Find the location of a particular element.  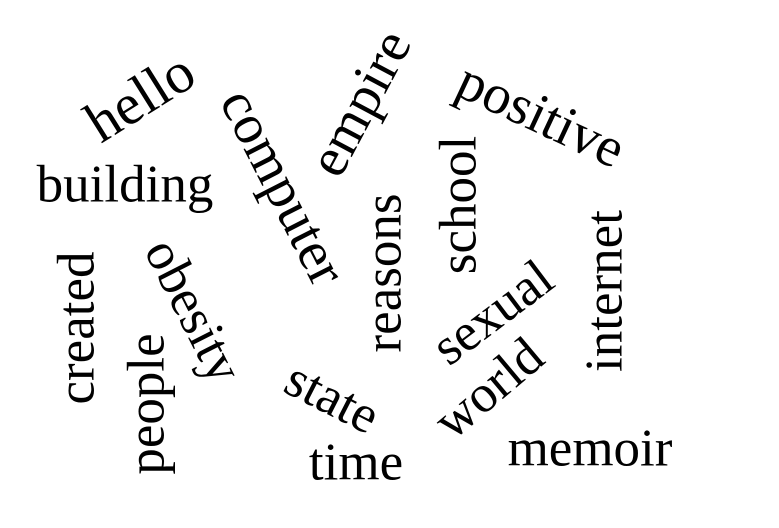

word-school: school is located at coordinates (458, 205).